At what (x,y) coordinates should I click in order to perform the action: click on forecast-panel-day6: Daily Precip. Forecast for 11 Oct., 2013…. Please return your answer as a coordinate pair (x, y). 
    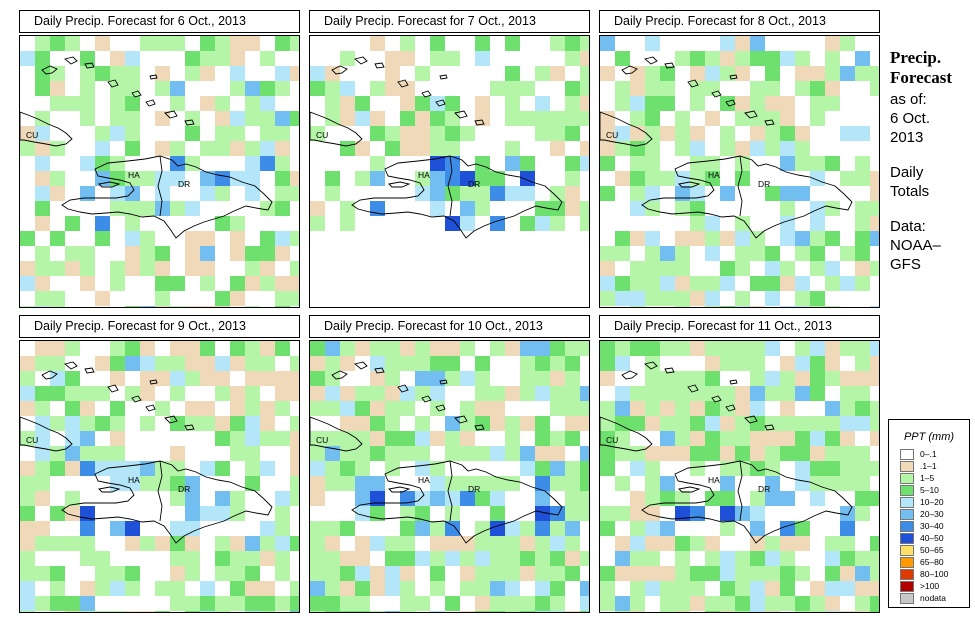
    Looking at the image, I should click on (739, 464).